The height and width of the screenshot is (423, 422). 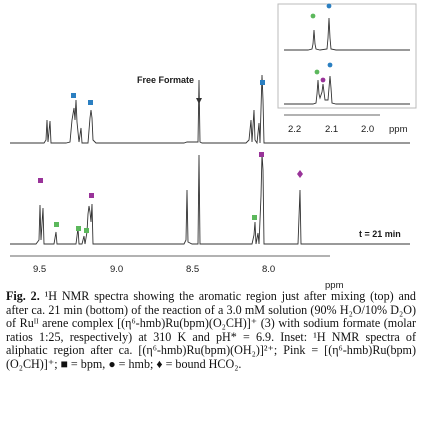 I want to click on x-tick-8.0: 8.0, so click(x=268, y=269).